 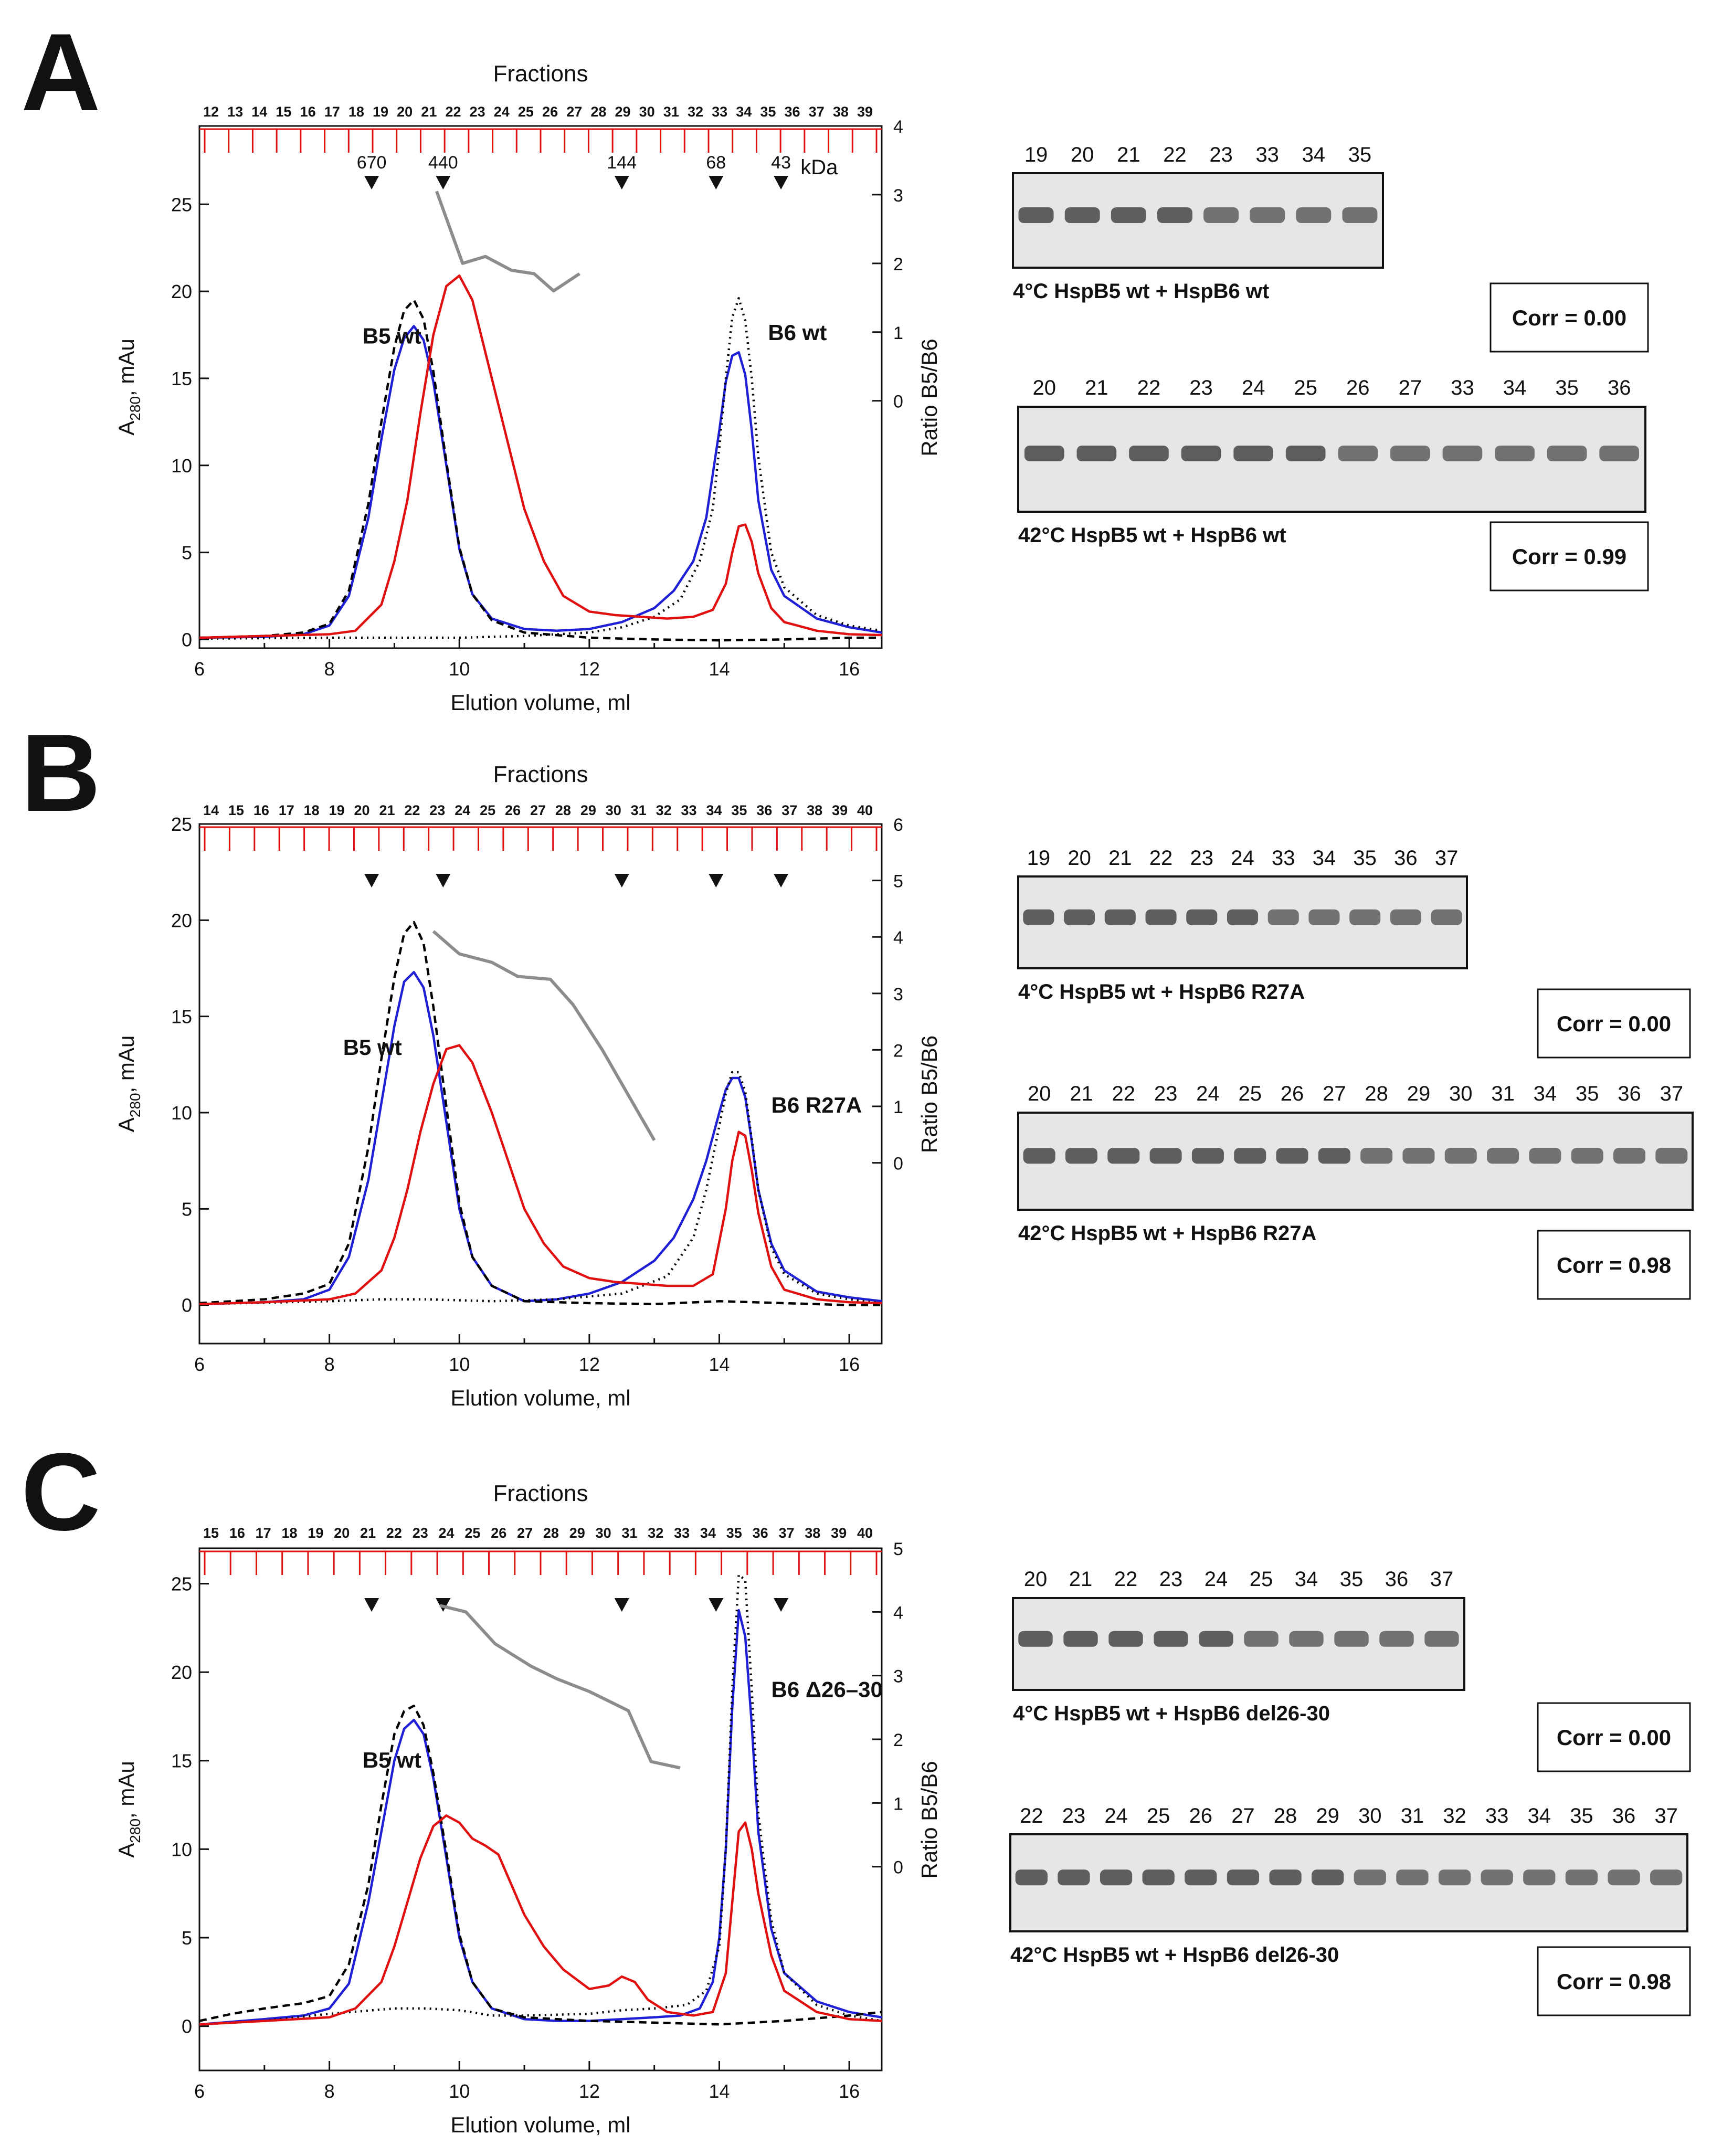 What do you see at coordinates (315, 1533) in the screenshot?
I see `fraction-number: 19` at bounding box center [315, 1533].